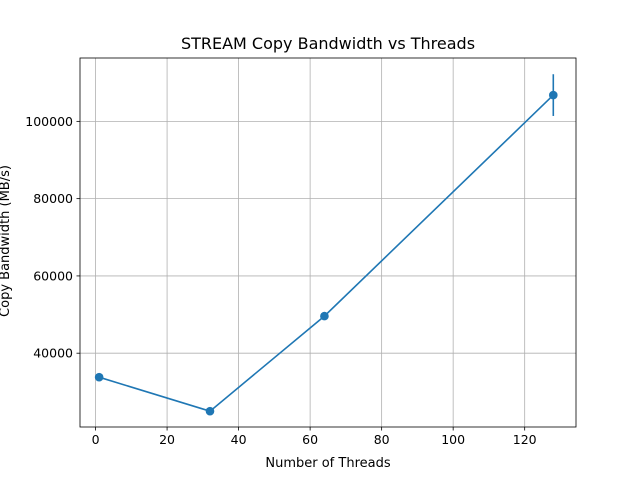  I want to click on x-tick-label: 60, so click(310, 439).